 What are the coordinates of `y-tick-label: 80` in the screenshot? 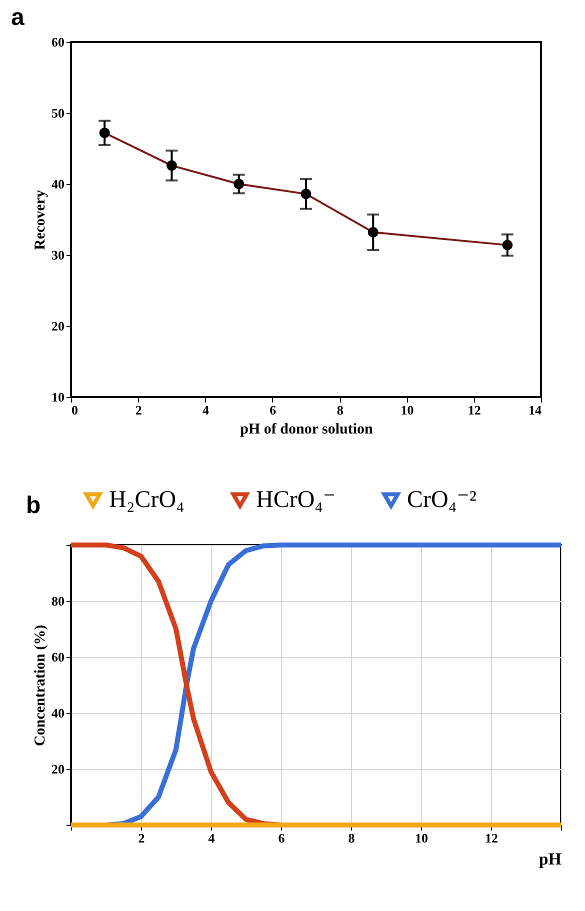 It's located at (58, 601).